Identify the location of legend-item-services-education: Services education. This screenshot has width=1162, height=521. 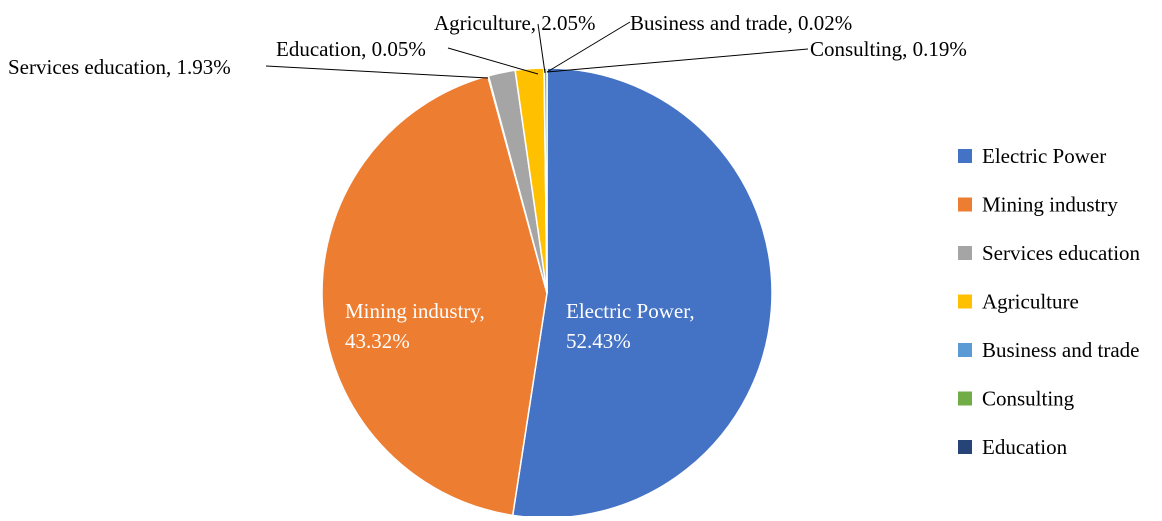
(1049, 253).